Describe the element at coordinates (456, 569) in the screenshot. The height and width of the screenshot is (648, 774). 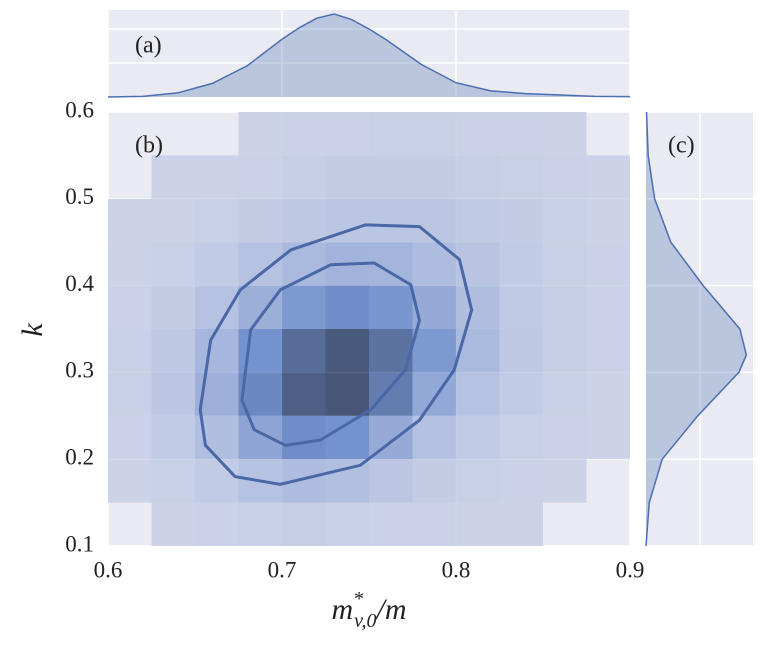
I see `x-tick-label: 0.8` at that location.